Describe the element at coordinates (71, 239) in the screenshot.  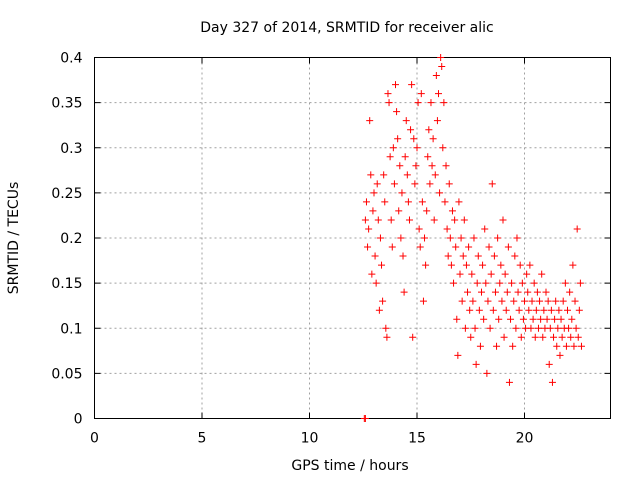
I see `y-tick-label: 0.2` at that location.